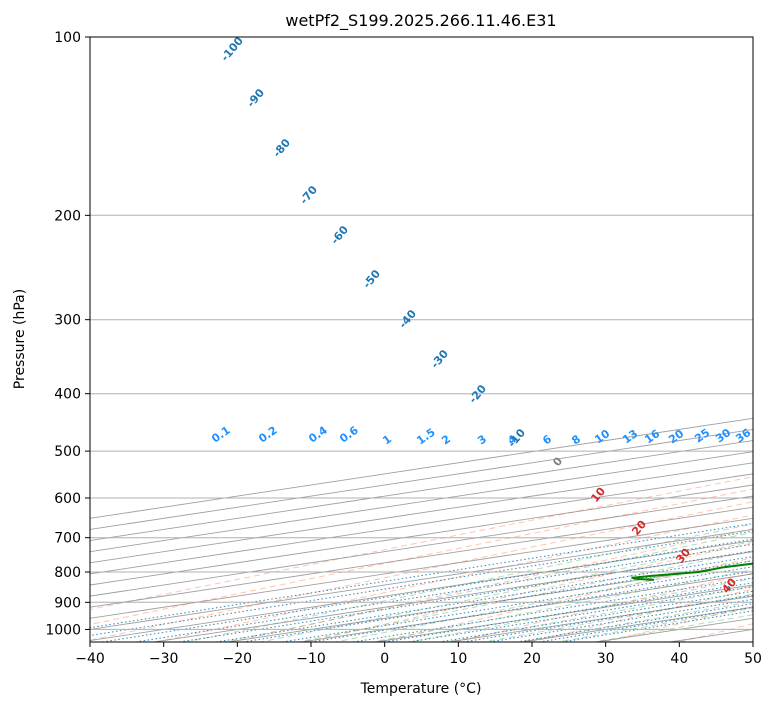 The height and width of the screenshot is (708, 775). I want to click on x-tick-label: 30, so click(606, 659).